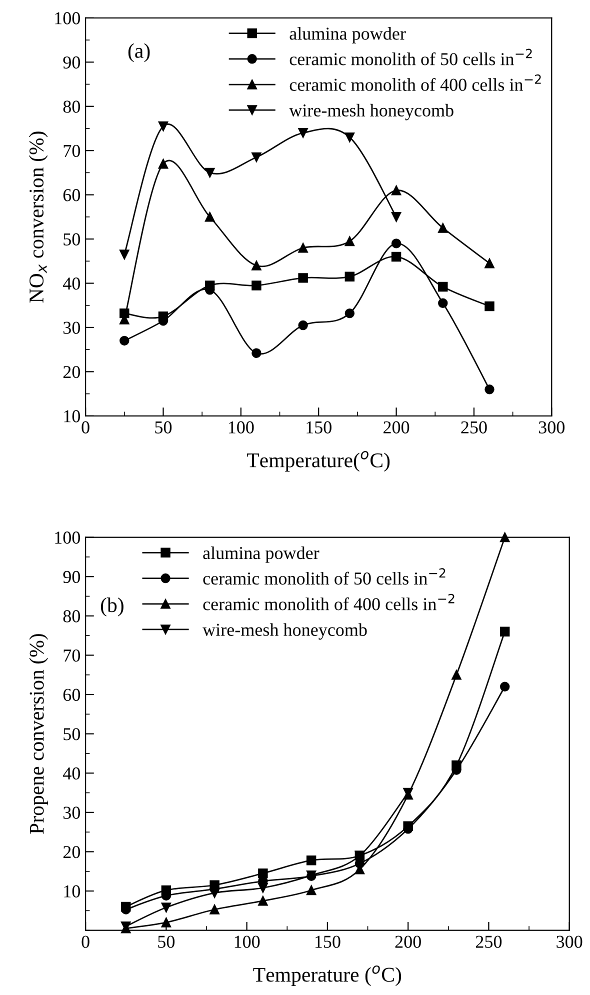 This screenshot has height=995, width=590. What do you see at coordinates (139, 52) in the screenshot?
I see `annotation: (a)` at bounding box center [139, 52].